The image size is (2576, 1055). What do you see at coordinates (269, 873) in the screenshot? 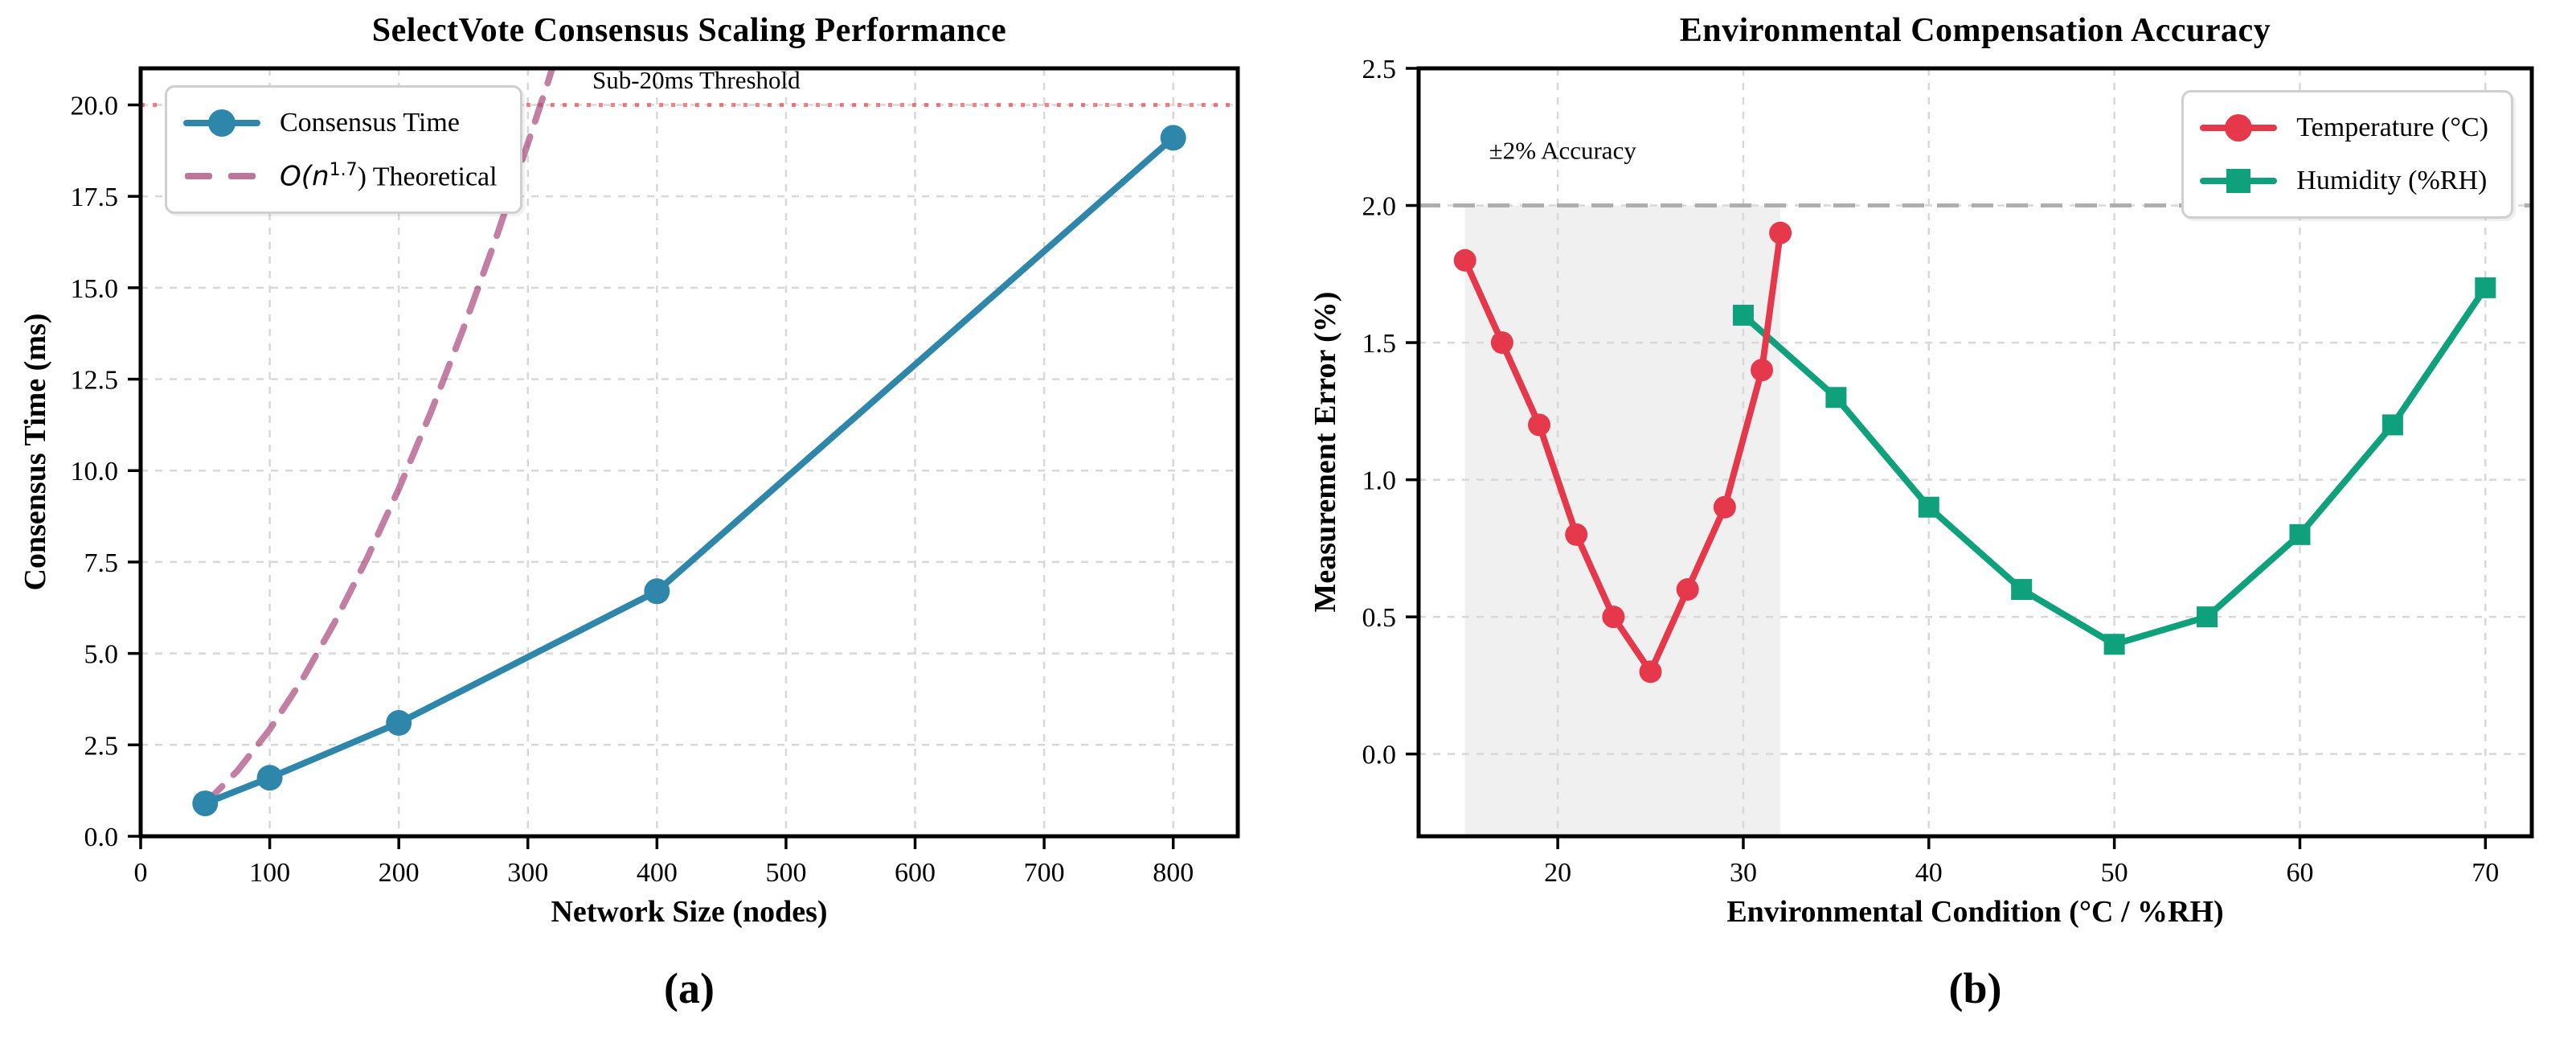
I see `x-tick-label: 100` at bounding box center [269, 873].